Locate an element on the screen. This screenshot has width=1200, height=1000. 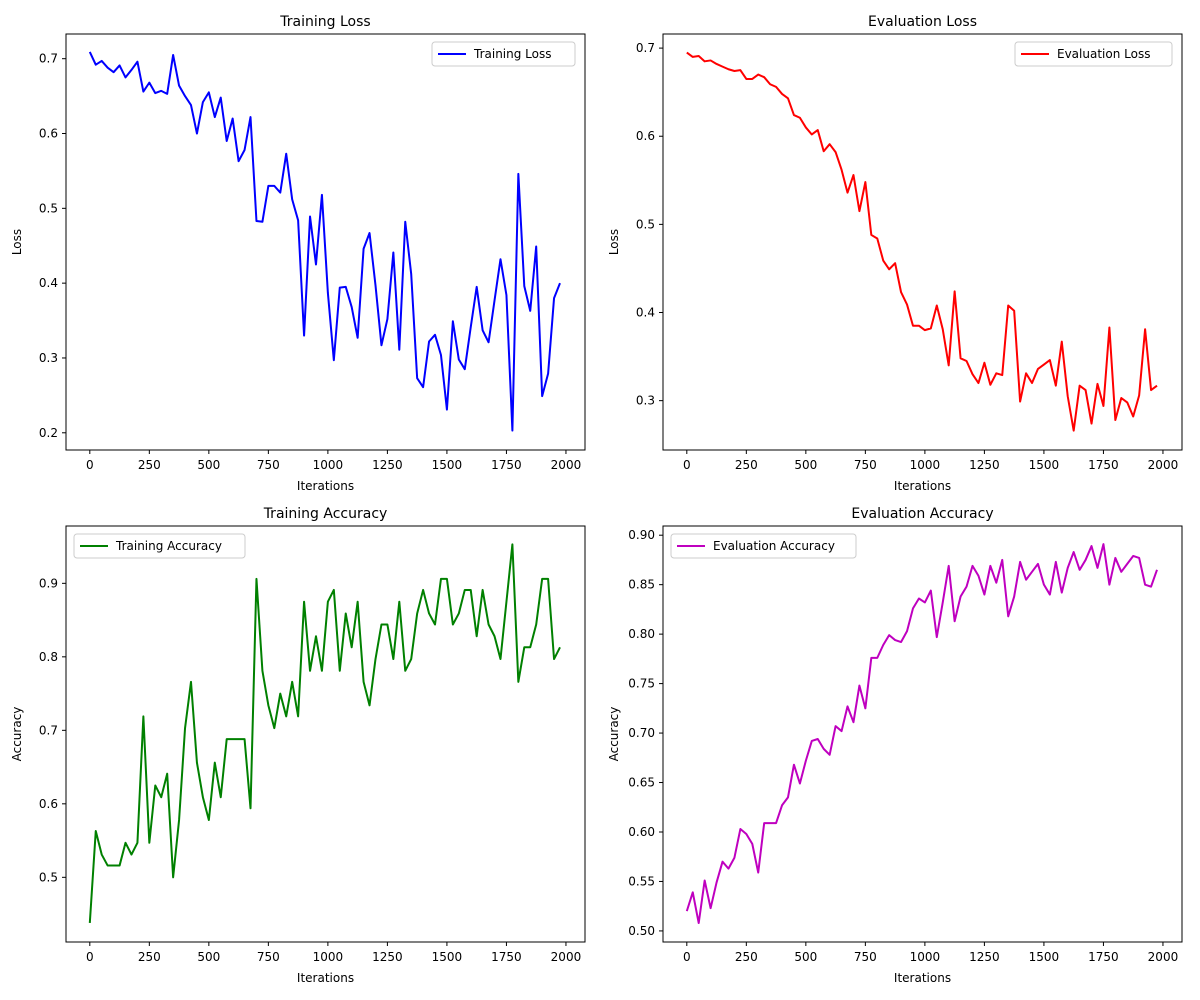
legend: Training Loss is located at coordinates (503, 54).